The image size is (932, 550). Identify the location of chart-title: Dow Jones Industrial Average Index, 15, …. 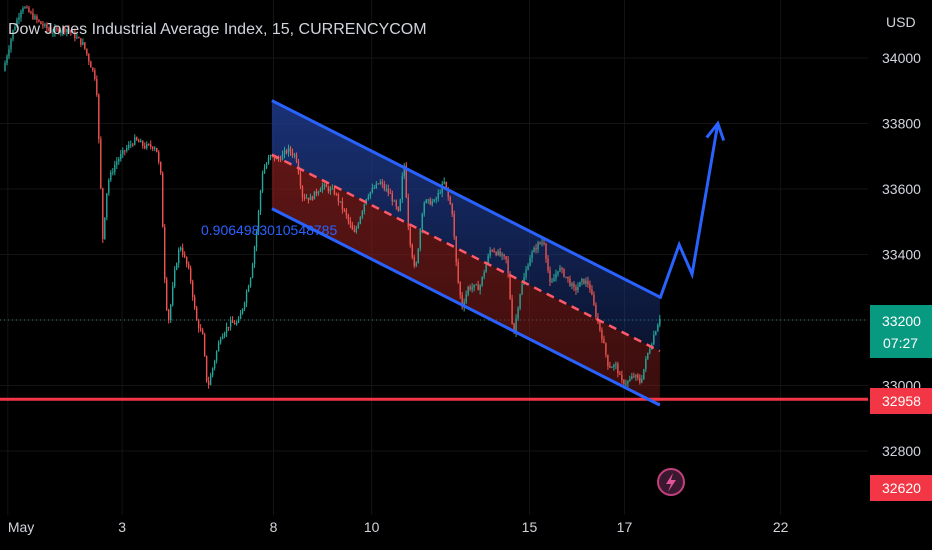
(217, 29).